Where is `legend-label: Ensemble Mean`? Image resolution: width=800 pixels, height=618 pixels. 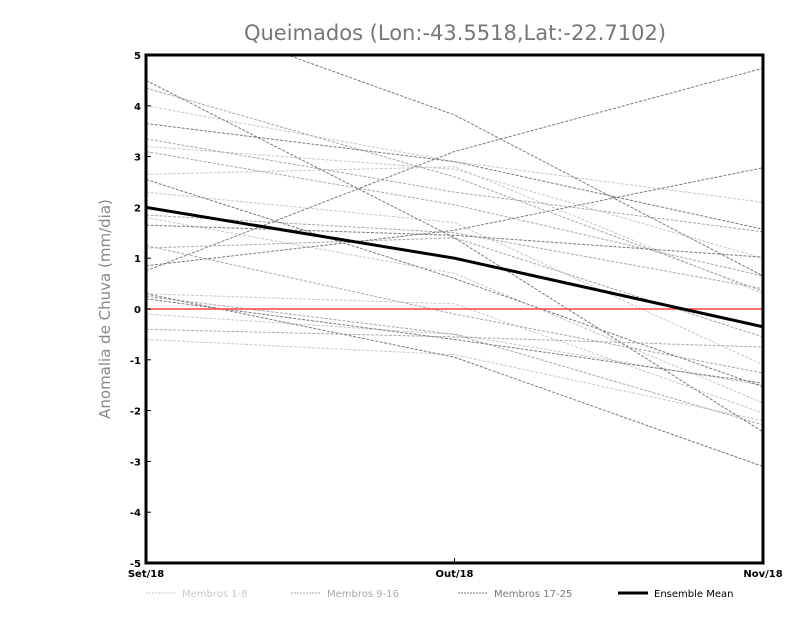 legend-label: Ensemble Mean is located at coordinates (693, 594).